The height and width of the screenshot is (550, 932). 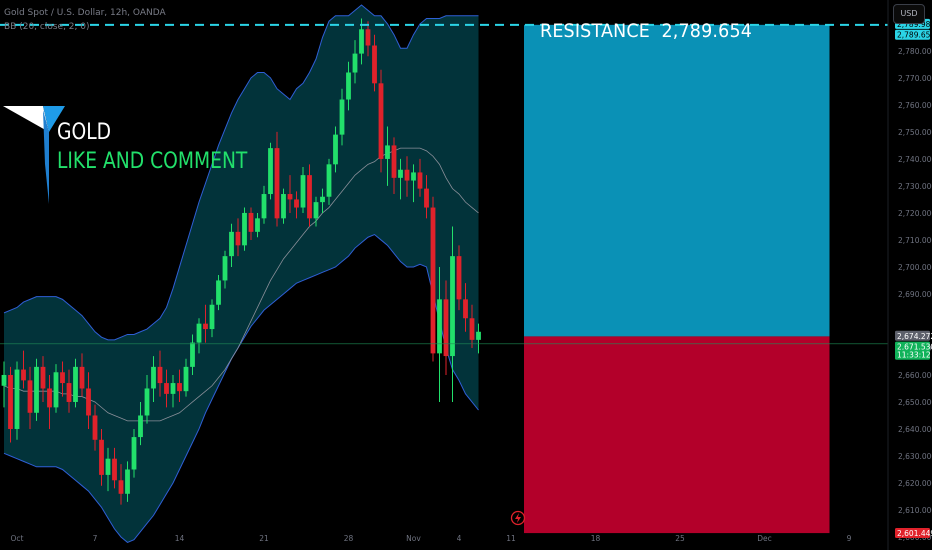 What do you see at coordinates (680, 538) in the screenshot?
I see `x-tick-label: 25` at bounding box center [680, 538].